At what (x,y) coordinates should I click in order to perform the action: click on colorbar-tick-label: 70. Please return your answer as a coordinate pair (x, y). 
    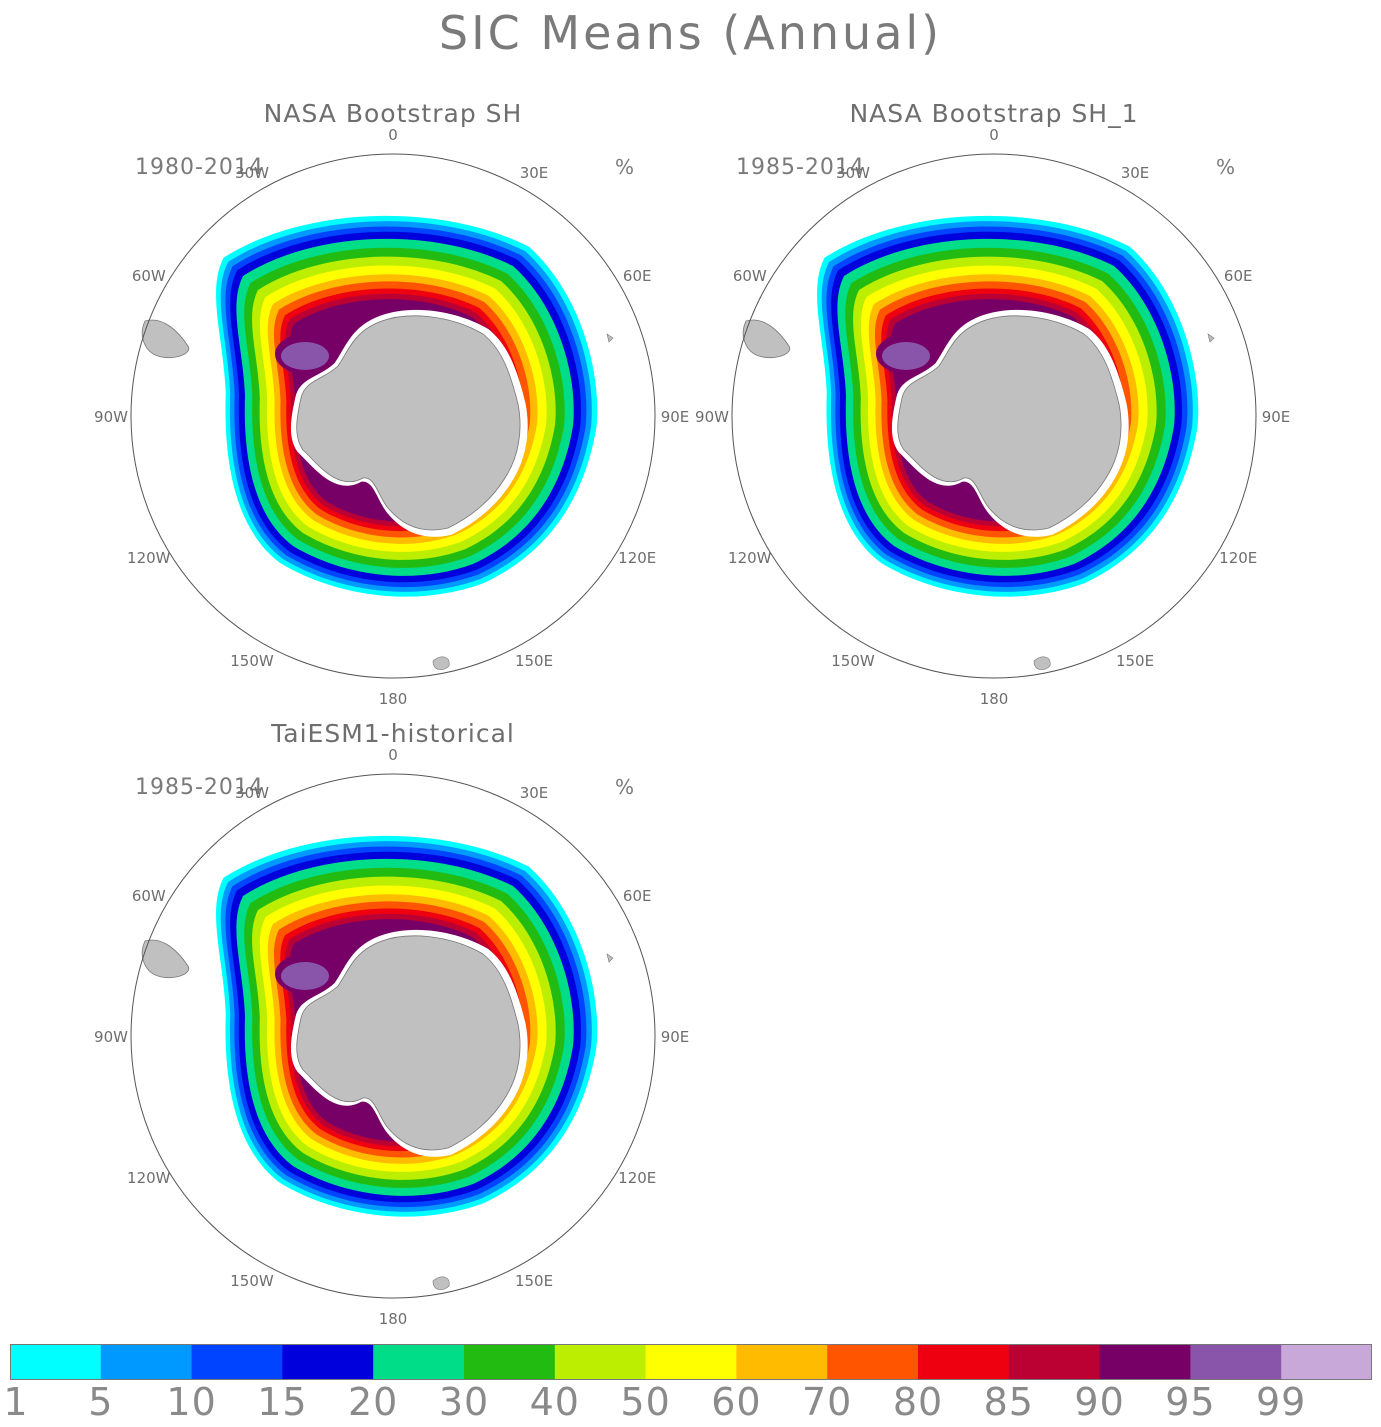
    Looking at the image, I should click on (827, 1402).